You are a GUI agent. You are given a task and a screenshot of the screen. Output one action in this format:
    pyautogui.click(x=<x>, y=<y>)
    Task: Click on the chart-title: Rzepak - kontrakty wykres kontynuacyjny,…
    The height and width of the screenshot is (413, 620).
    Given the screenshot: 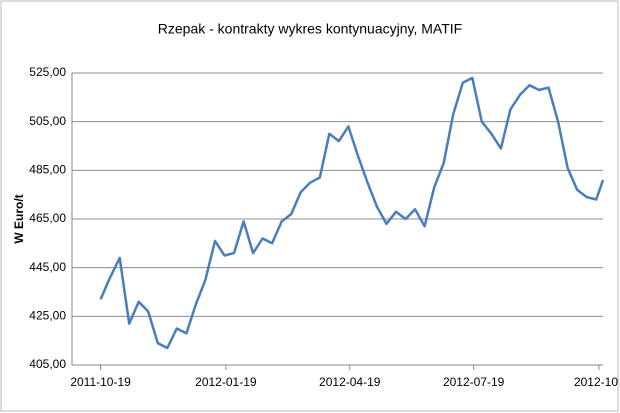 What is the action you would take?
    pyautogui.click(x=310, y=29)
    